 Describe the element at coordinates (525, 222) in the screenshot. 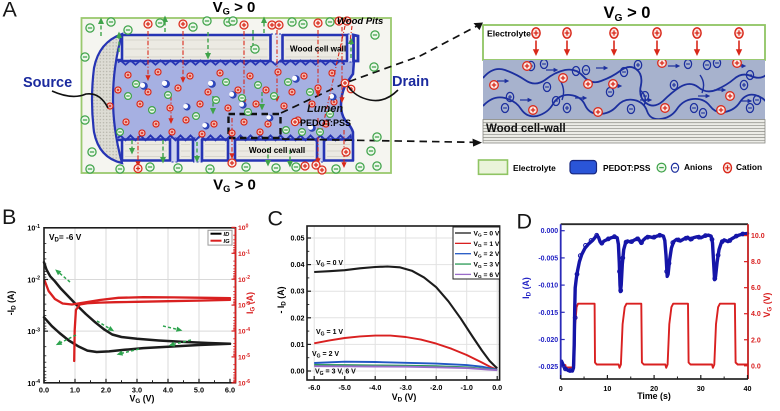

I see `svg-text: D` at that location.